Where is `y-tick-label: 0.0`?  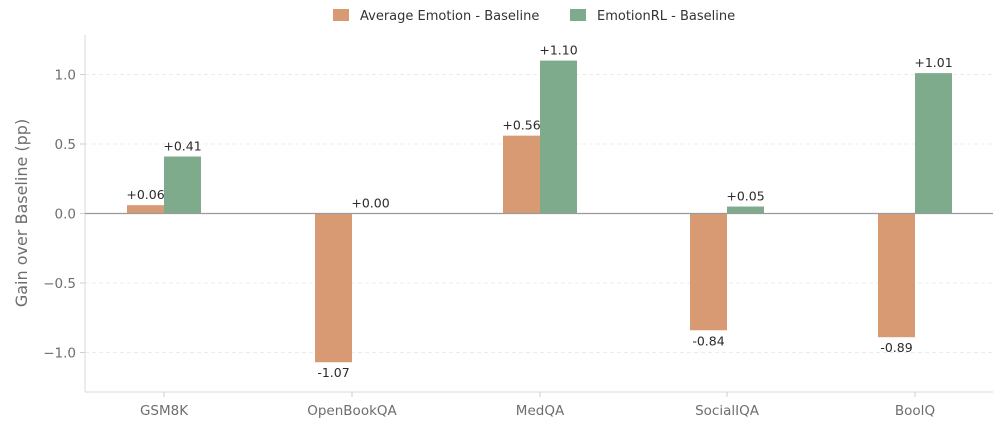
y-tick-label: 0.0 is located at coordinates (65, 215).